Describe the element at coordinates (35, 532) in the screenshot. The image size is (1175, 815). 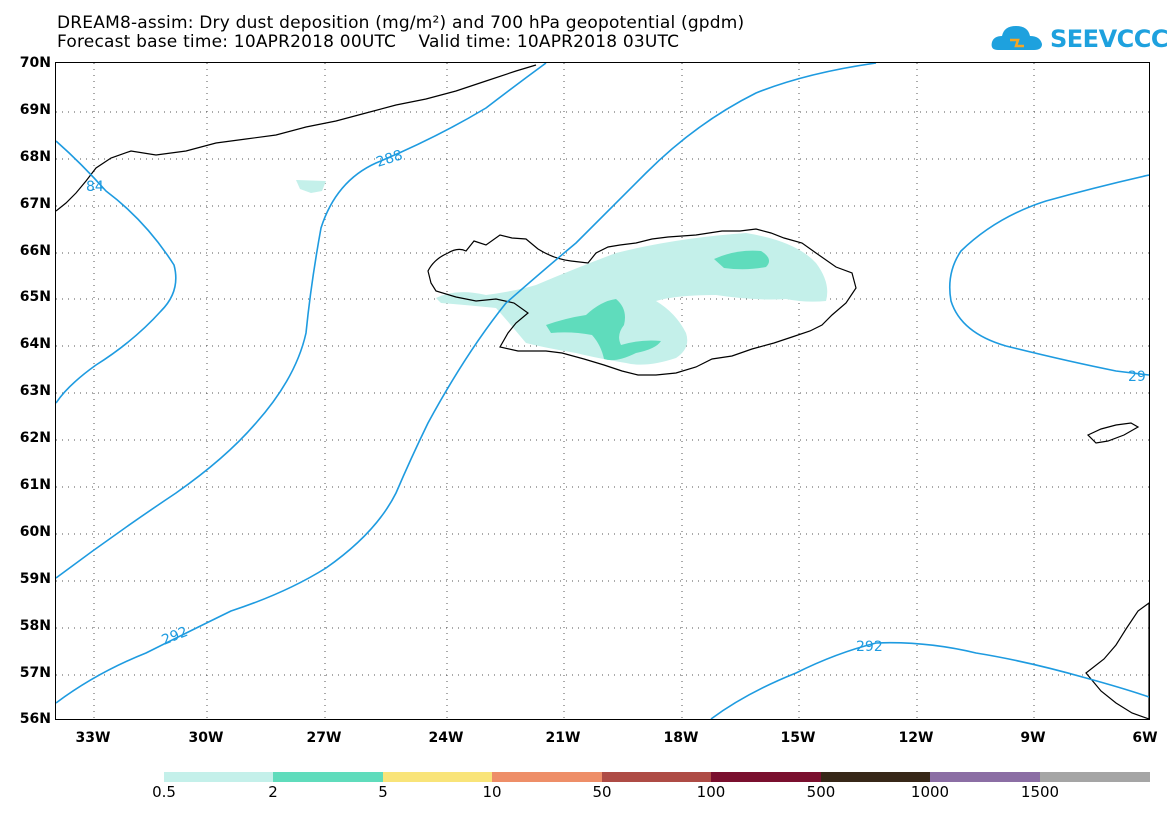
I see `lat-label: 60N` at that location.